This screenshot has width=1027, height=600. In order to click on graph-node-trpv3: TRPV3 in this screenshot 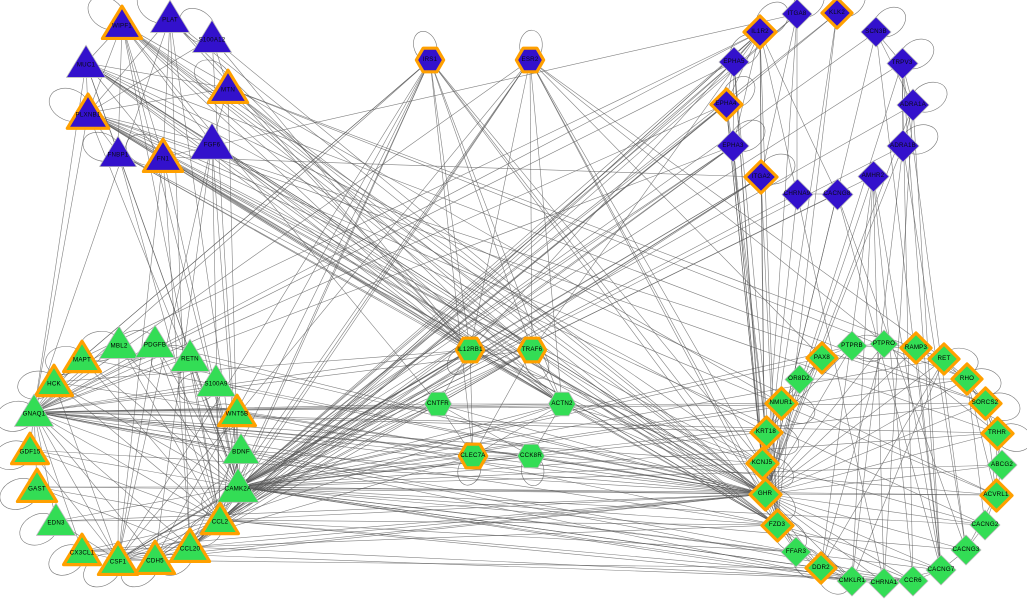, I will do `click(902, 63)`.